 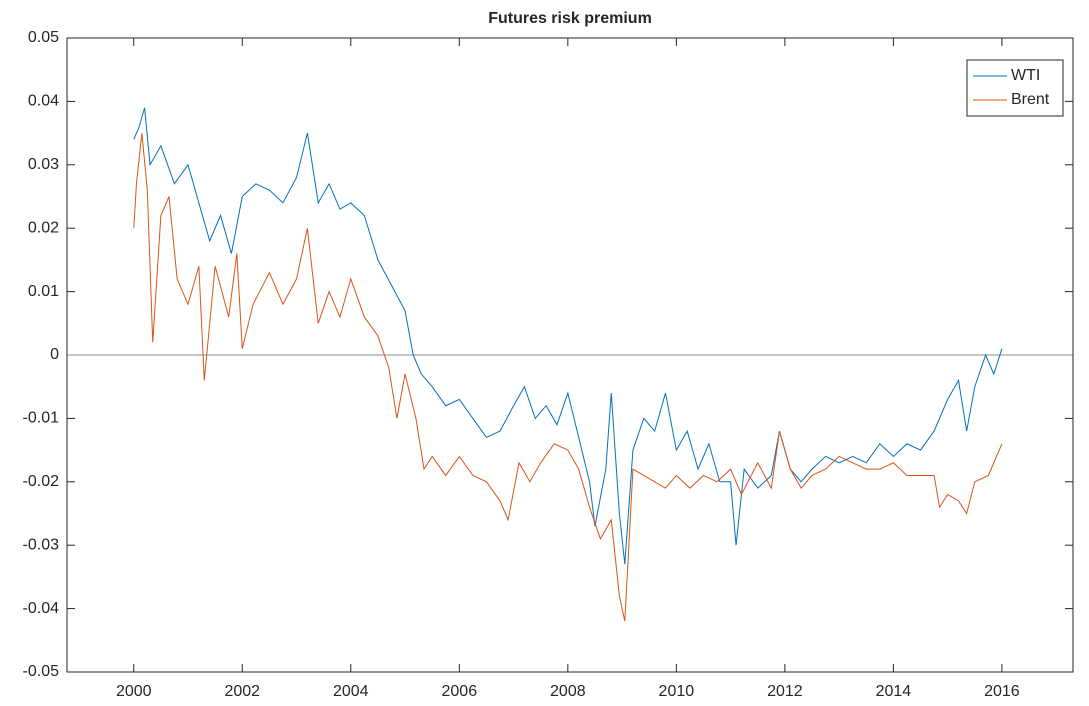 What do you see at coordinates (894, 691) in the screenshot?
I see `x-tick-label: 2014` at bounding box center [894, 691].